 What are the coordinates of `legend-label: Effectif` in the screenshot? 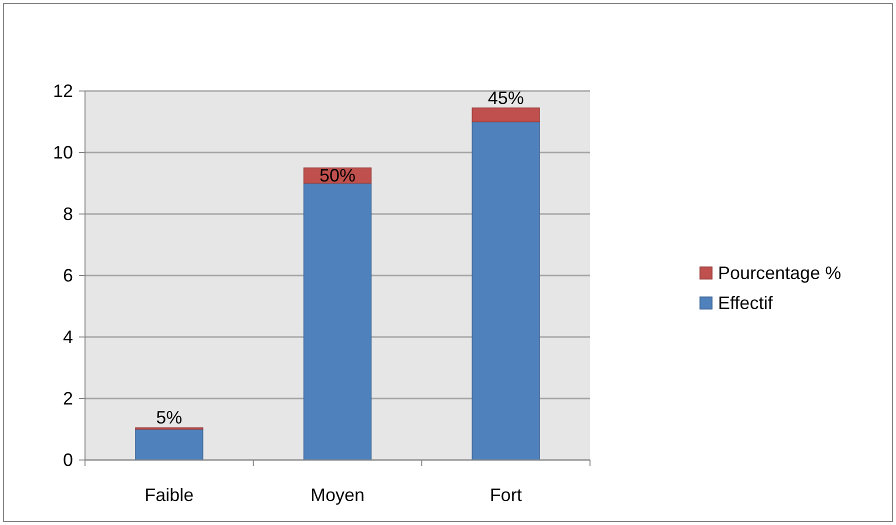 It's located at (746, 303).